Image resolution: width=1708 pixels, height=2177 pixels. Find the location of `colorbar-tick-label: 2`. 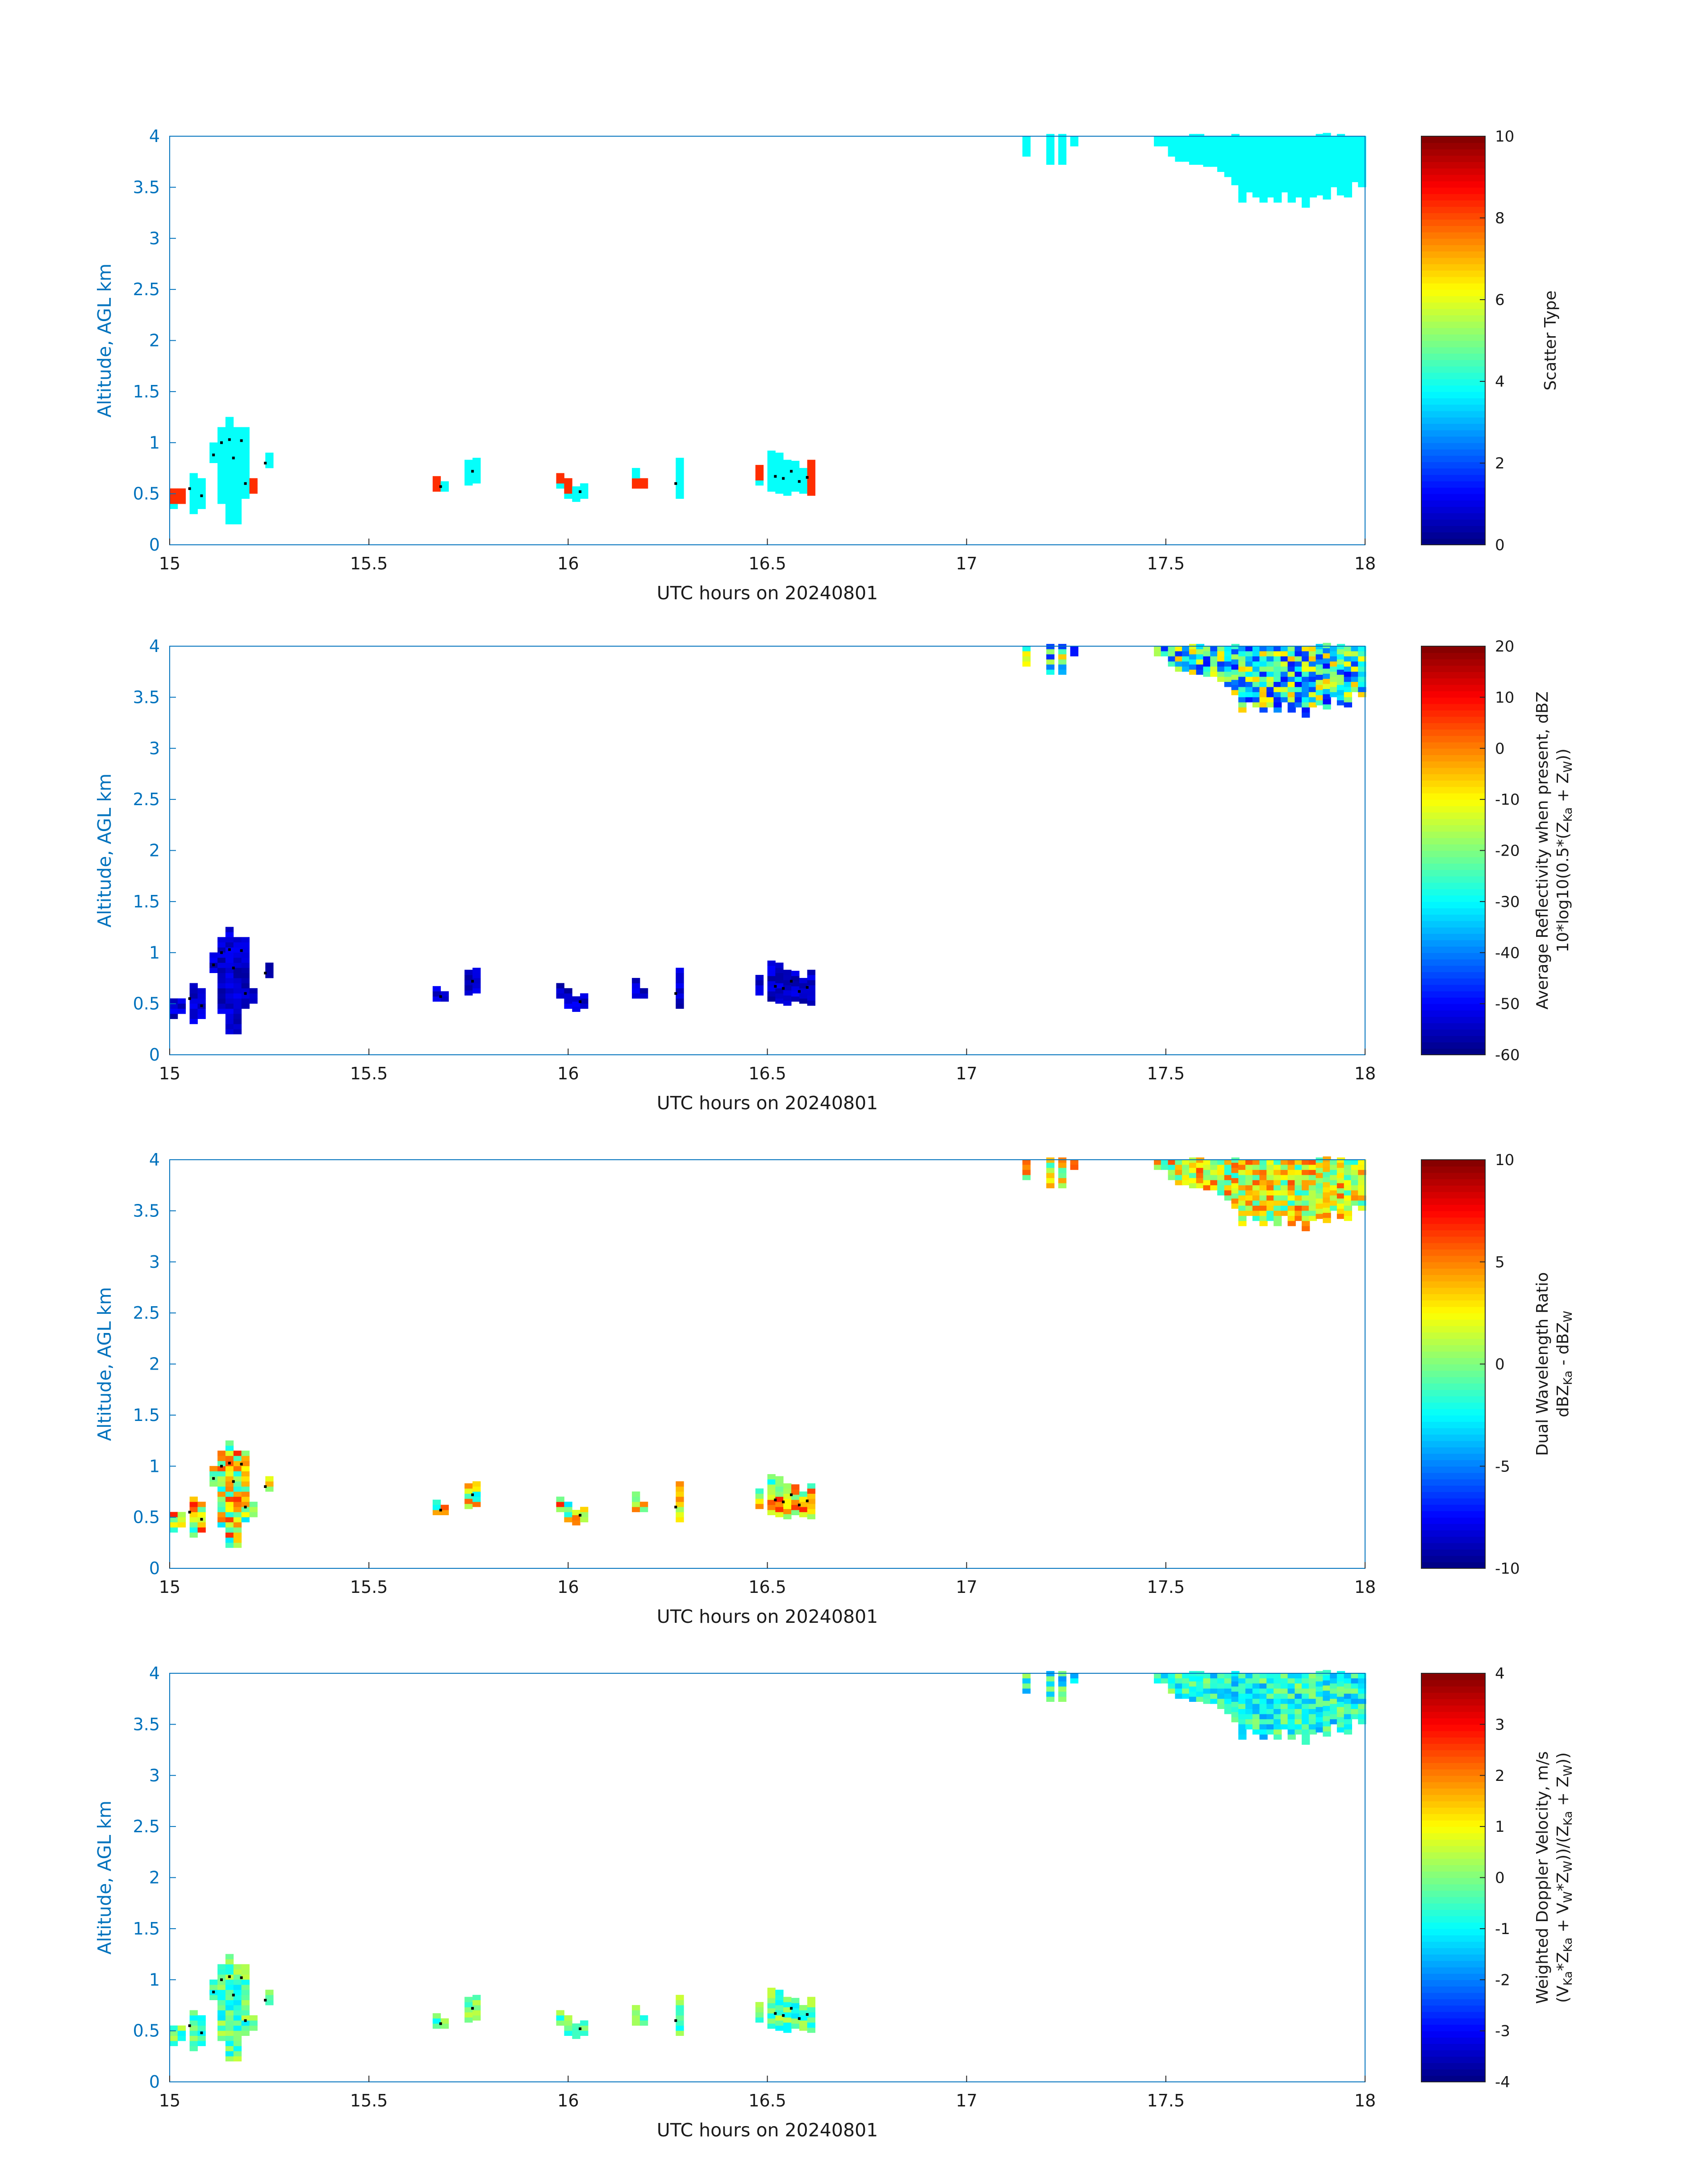

colorbar-tick-label: 2 is located at coordinates (1500, 1776).